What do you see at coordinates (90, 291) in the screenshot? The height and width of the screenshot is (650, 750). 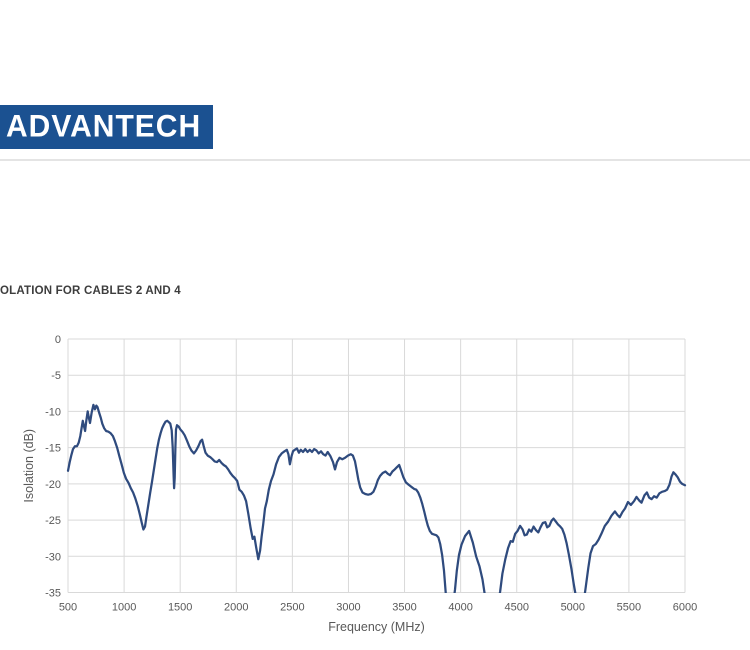 I see `section-heading: OLATION FOR CABLES 2 AND 4` at bounding box center [90, 291].